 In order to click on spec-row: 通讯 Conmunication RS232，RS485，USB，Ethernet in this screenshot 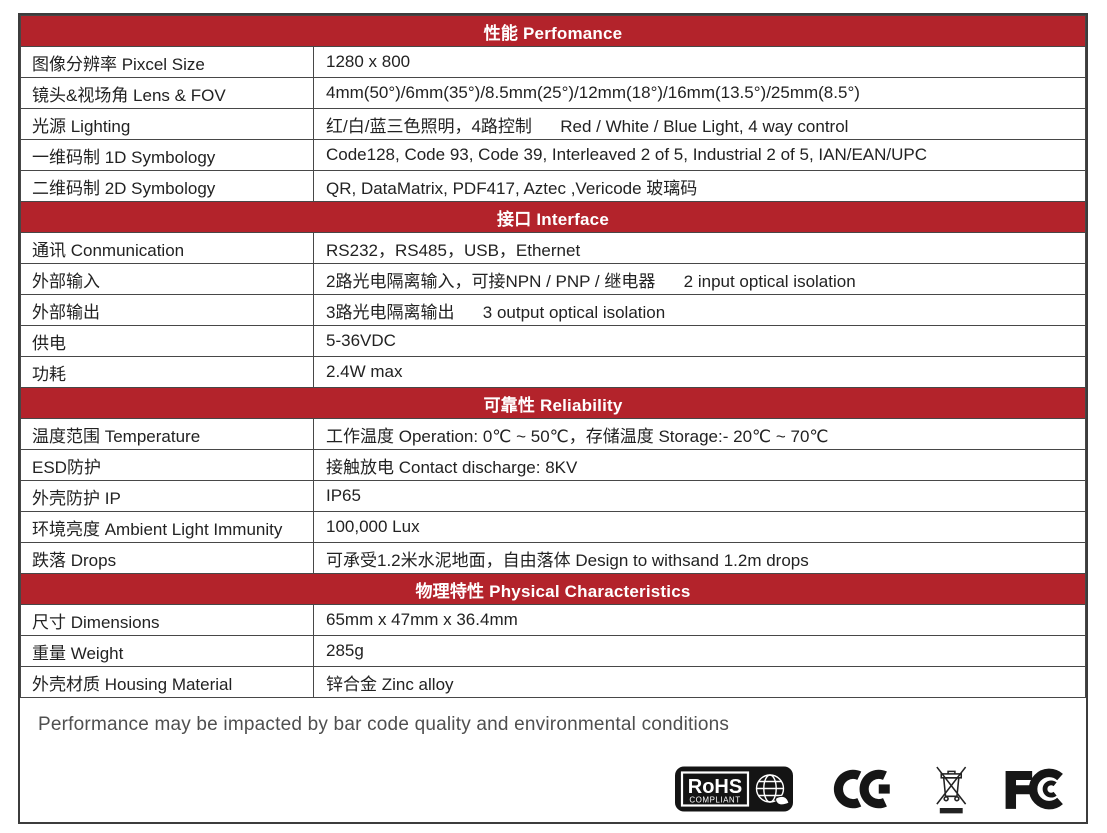, I will do `click(553, 248)`.